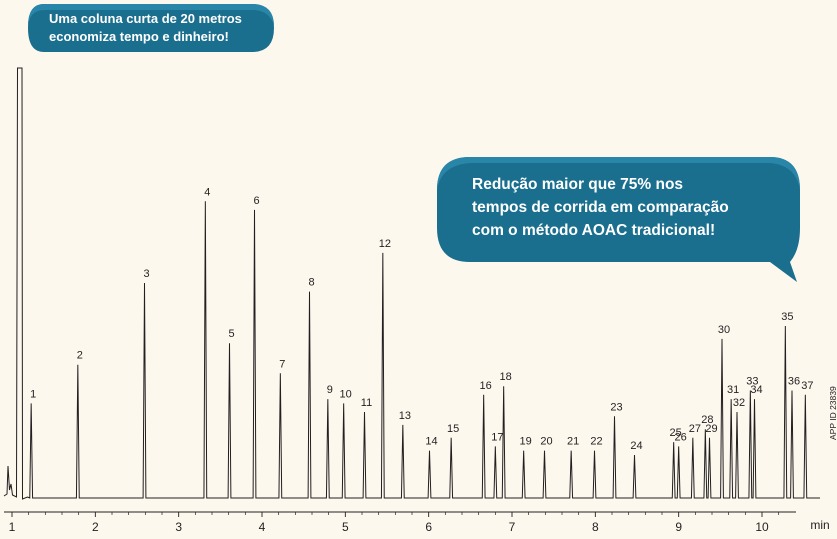 The image size is (837, 539). I want to click on peak-label: 22, so click(596, 442).